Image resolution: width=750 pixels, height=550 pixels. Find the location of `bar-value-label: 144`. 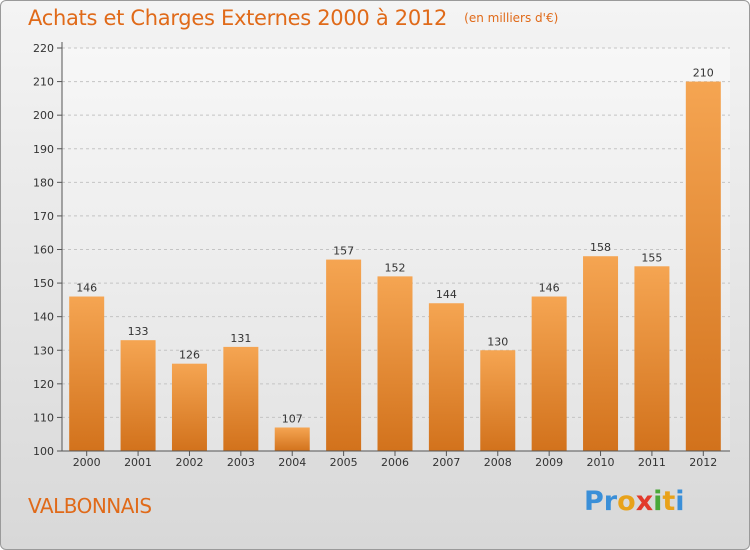

bar-value-label: 144 is located at coordinates (446, 294).